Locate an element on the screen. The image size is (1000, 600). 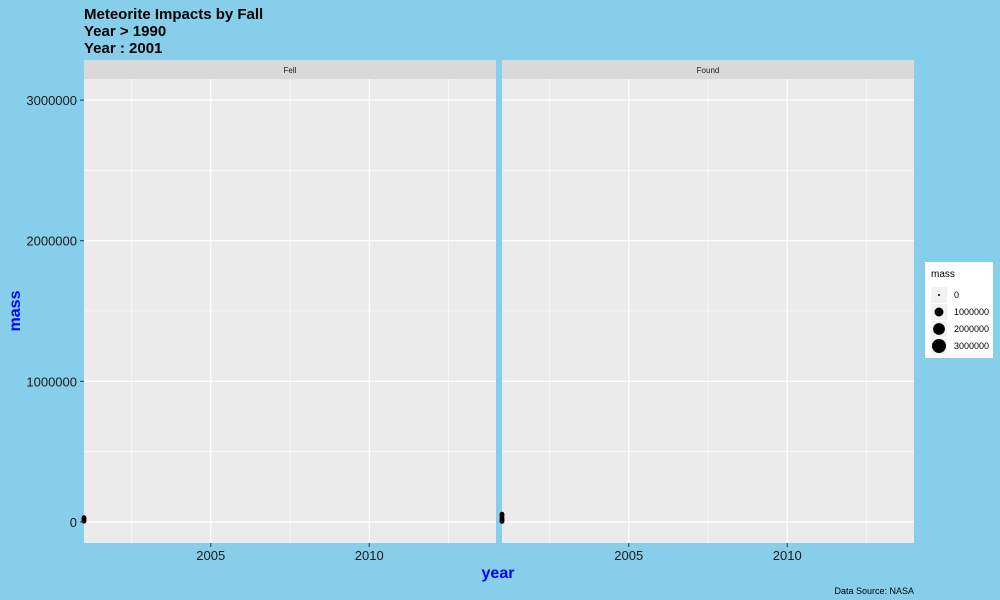
x-axis-title: year is located at coordinates (498, 573).